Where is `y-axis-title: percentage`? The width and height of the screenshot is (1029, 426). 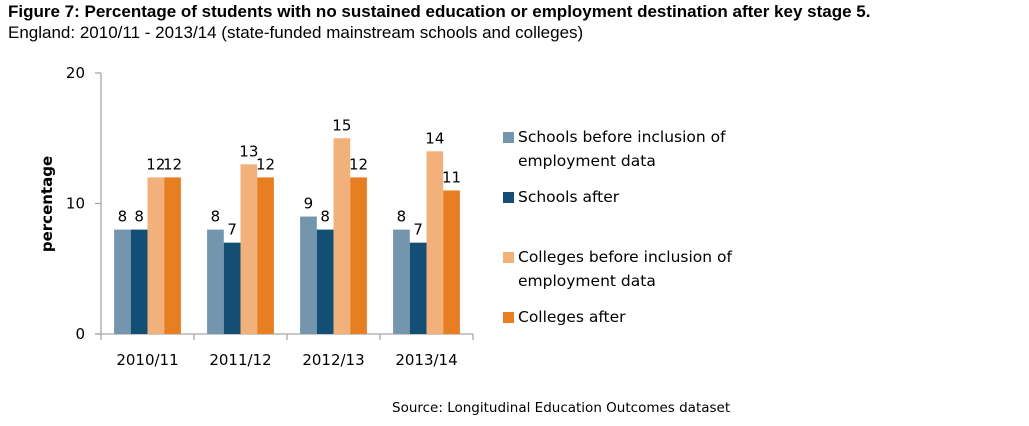
y-axis-title: percentage is located at coordinates (47, 204).